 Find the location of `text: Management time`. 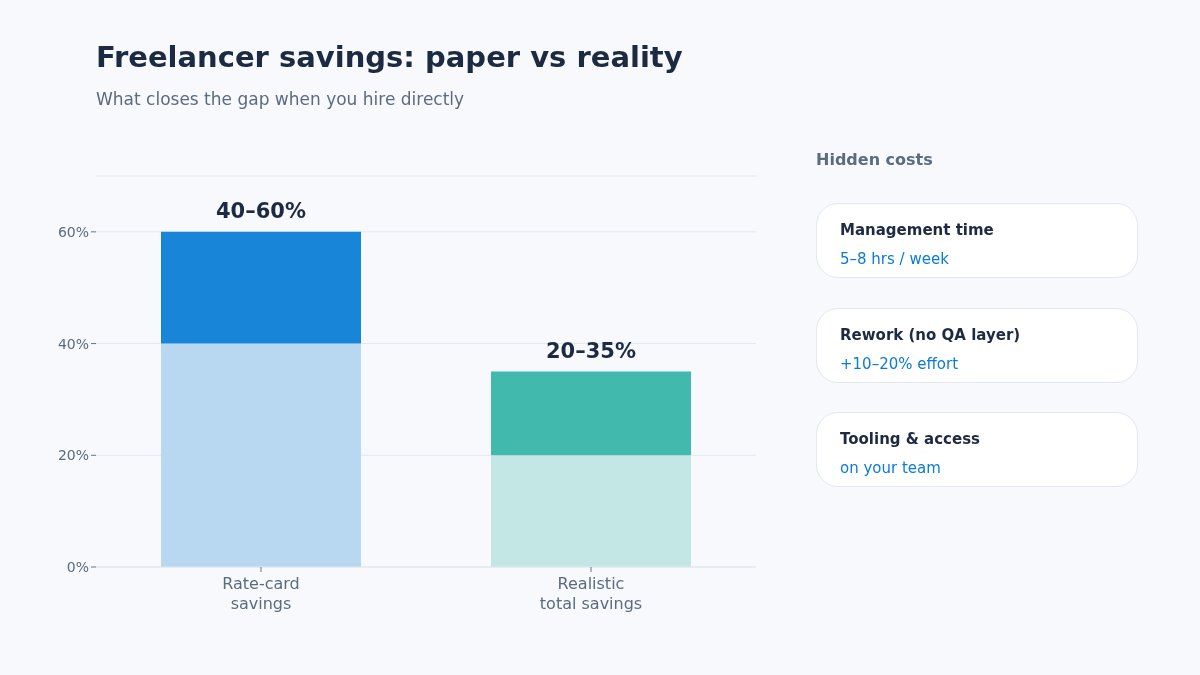

text: Management time is located at coordinates (917, 230).